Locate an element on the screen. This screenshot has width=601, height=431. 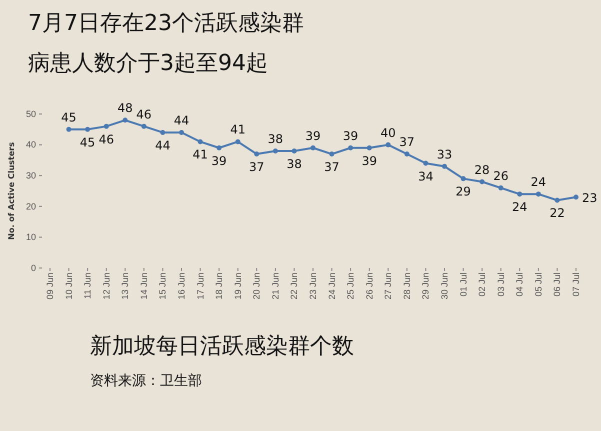
x-tick-label: 11 Jun is located at coordinates (87, 285).